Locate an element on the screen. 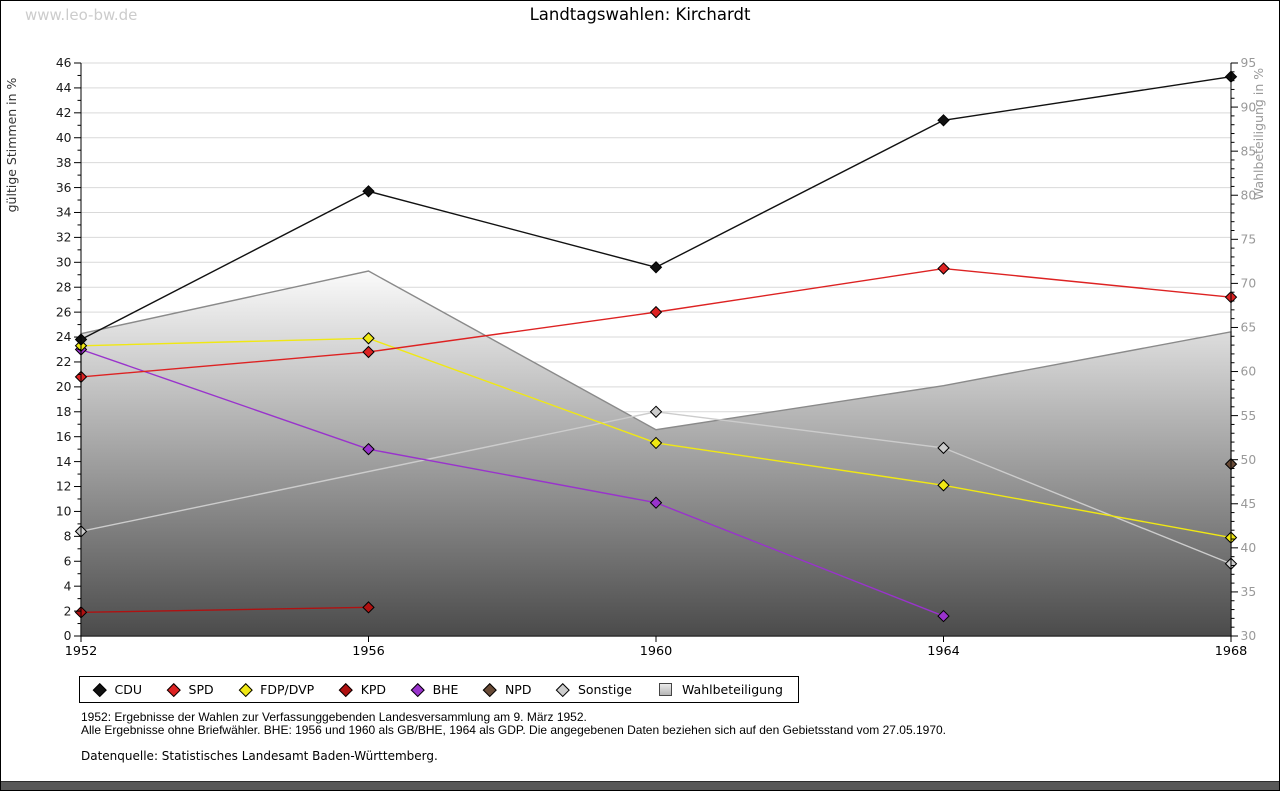 The width and height of the screenshot is (1280, 791). left-tick-label: 36 is located at coordinates (64, 188).